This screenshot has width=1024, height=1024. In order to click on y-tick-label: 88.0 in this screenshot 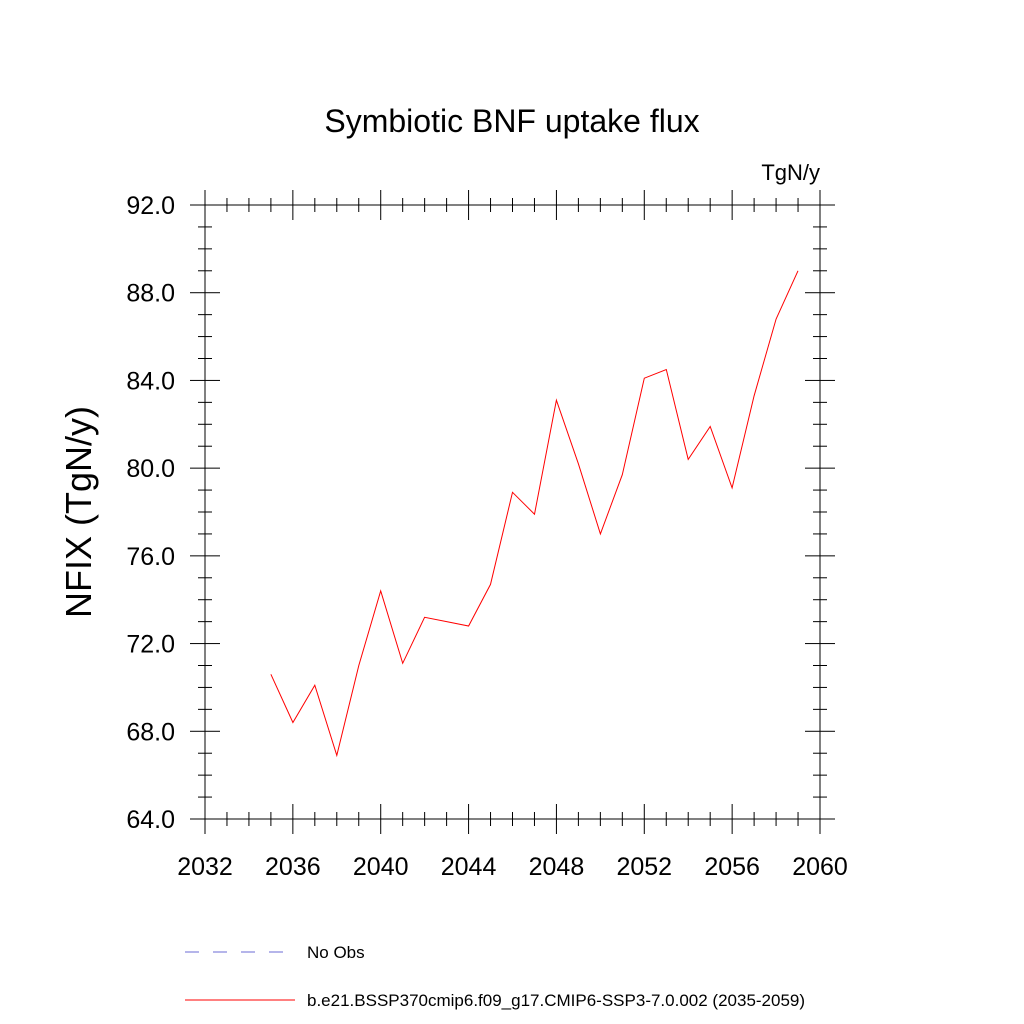, I will do `click(150, 294)`.